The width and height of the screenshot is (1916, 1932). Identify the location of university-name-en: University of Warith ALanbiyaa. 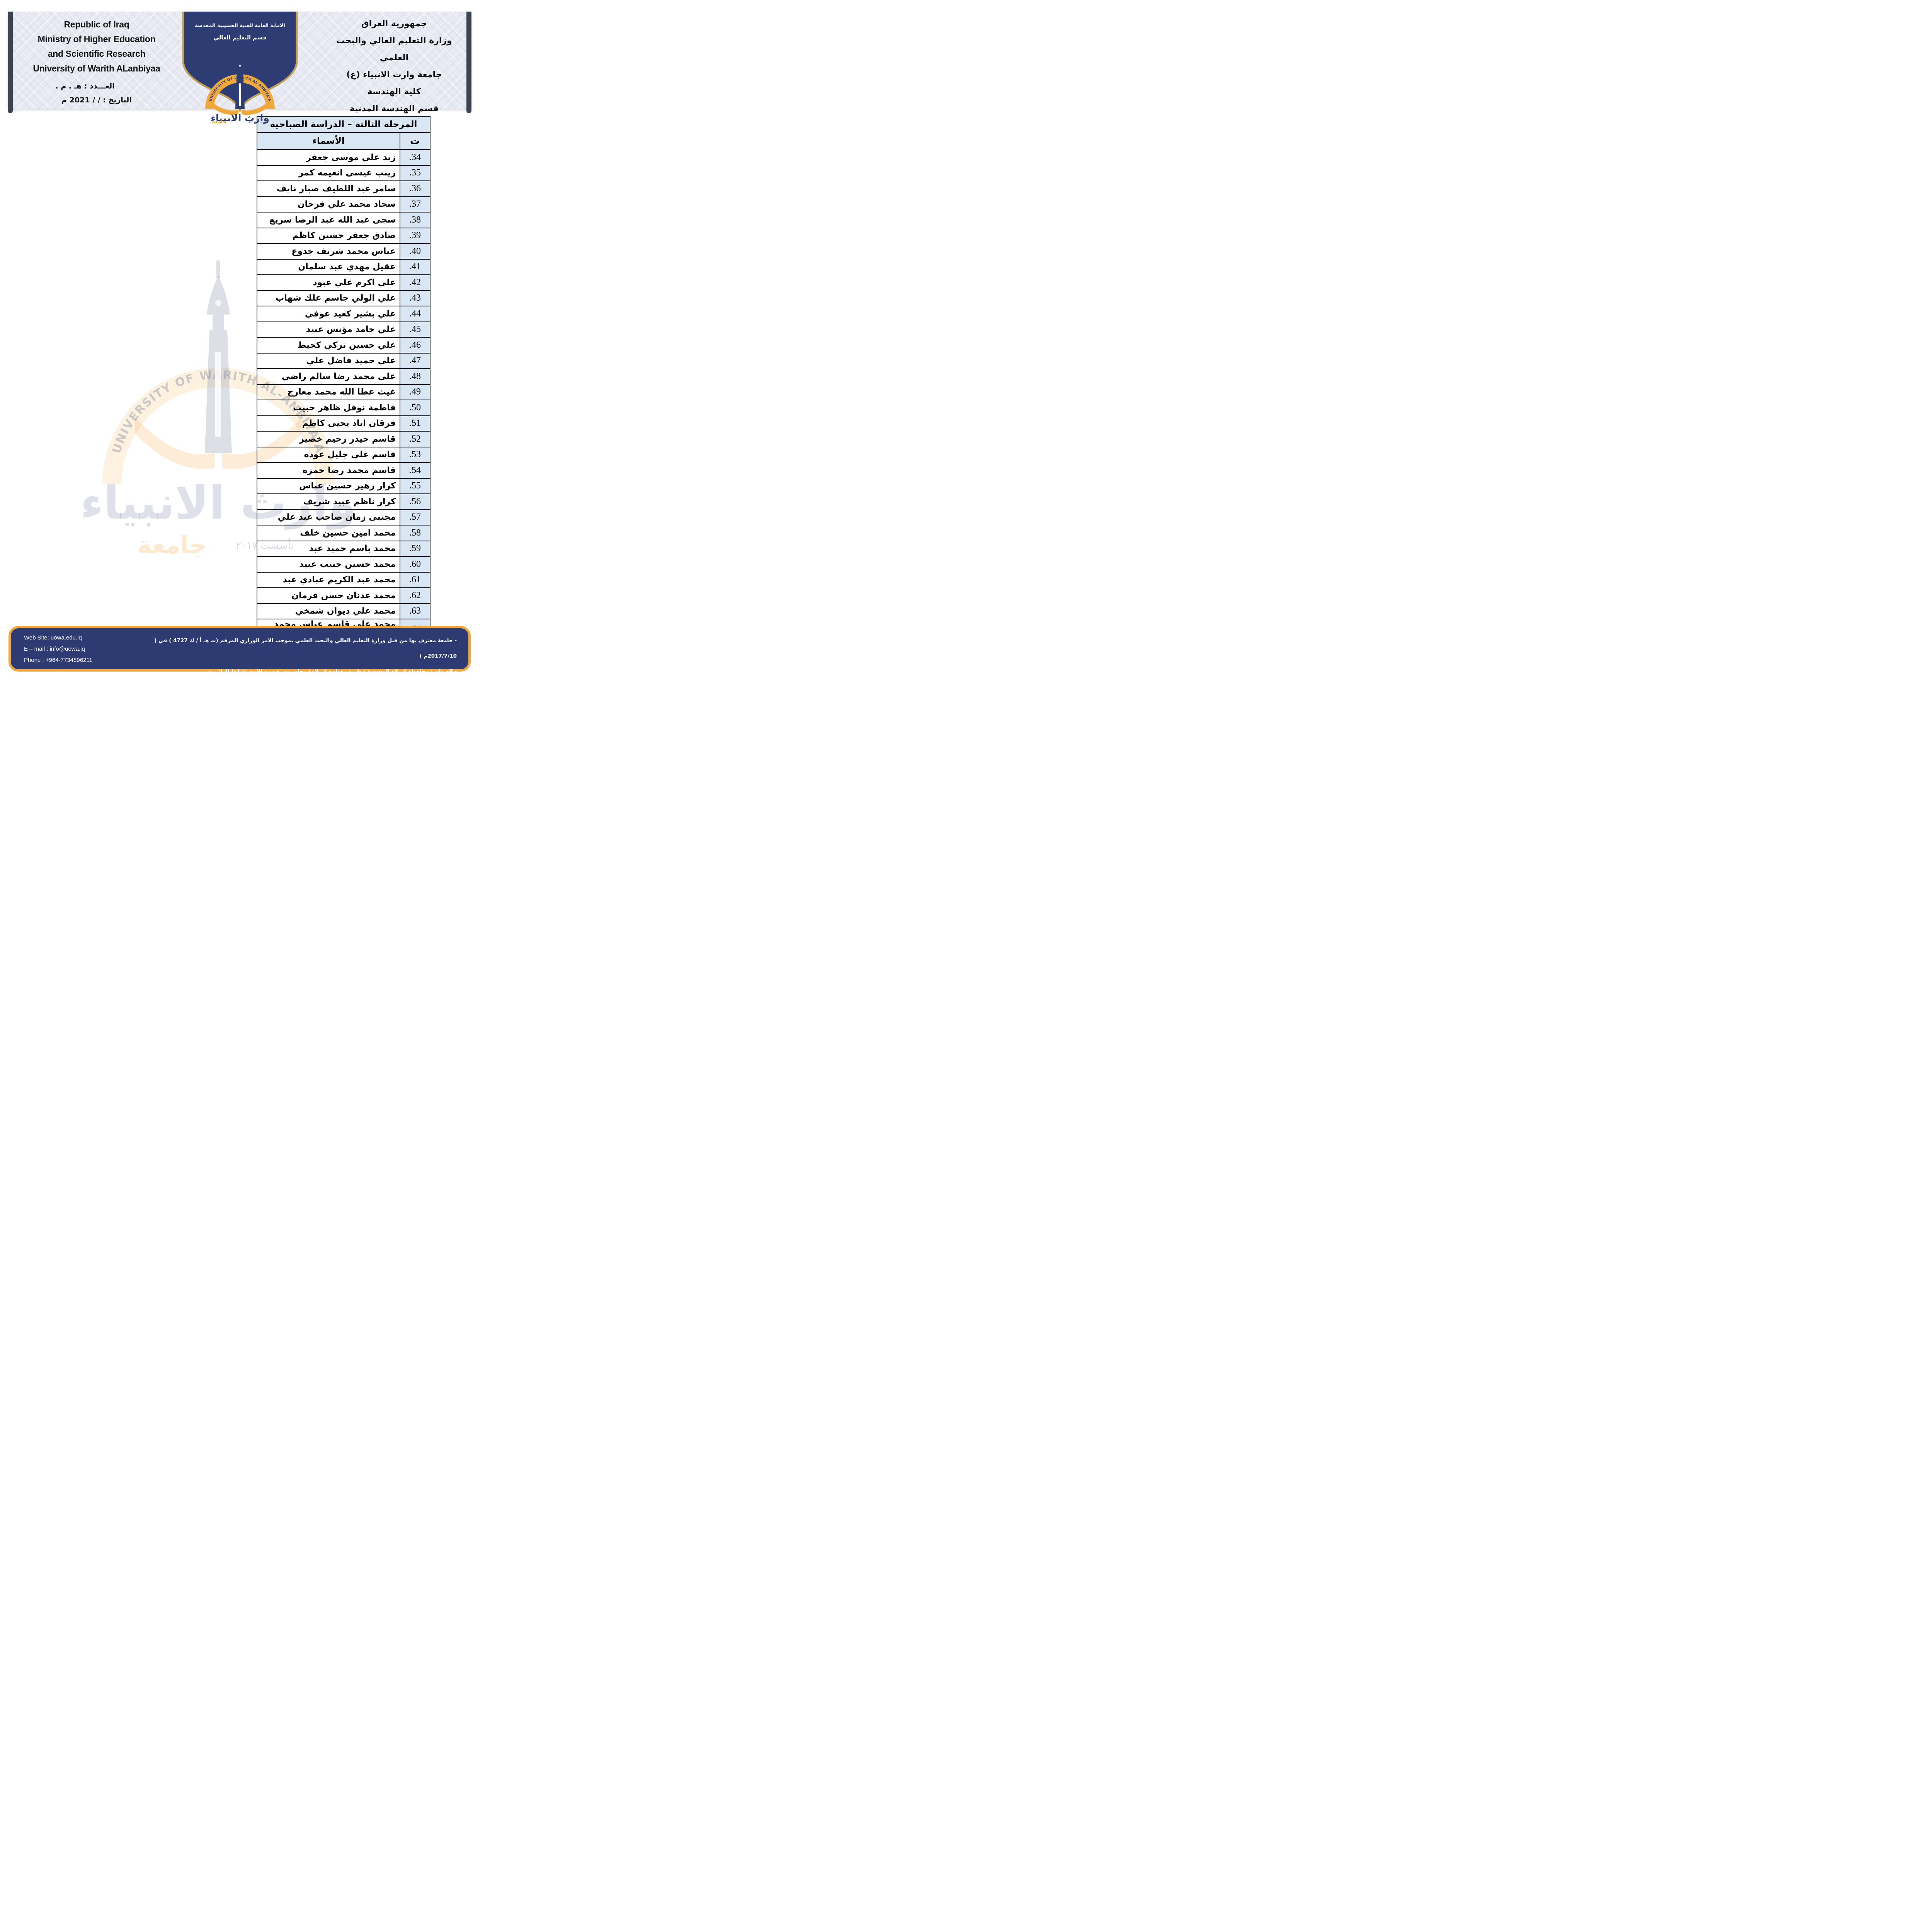
(96, 68).